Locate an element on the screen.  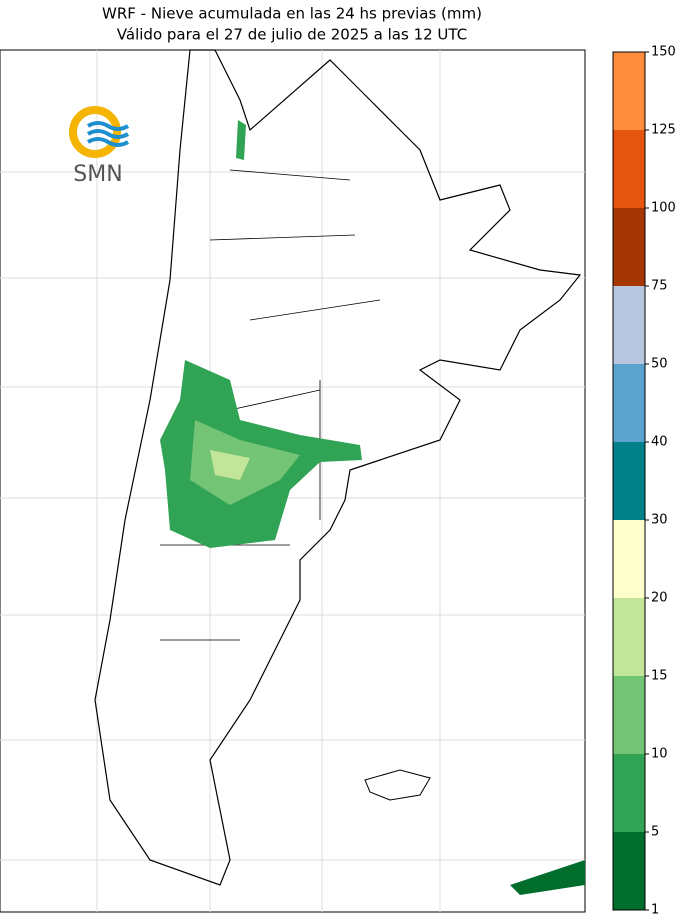
colorbar-tick-label: 10 is located at coordinates (659, 754).